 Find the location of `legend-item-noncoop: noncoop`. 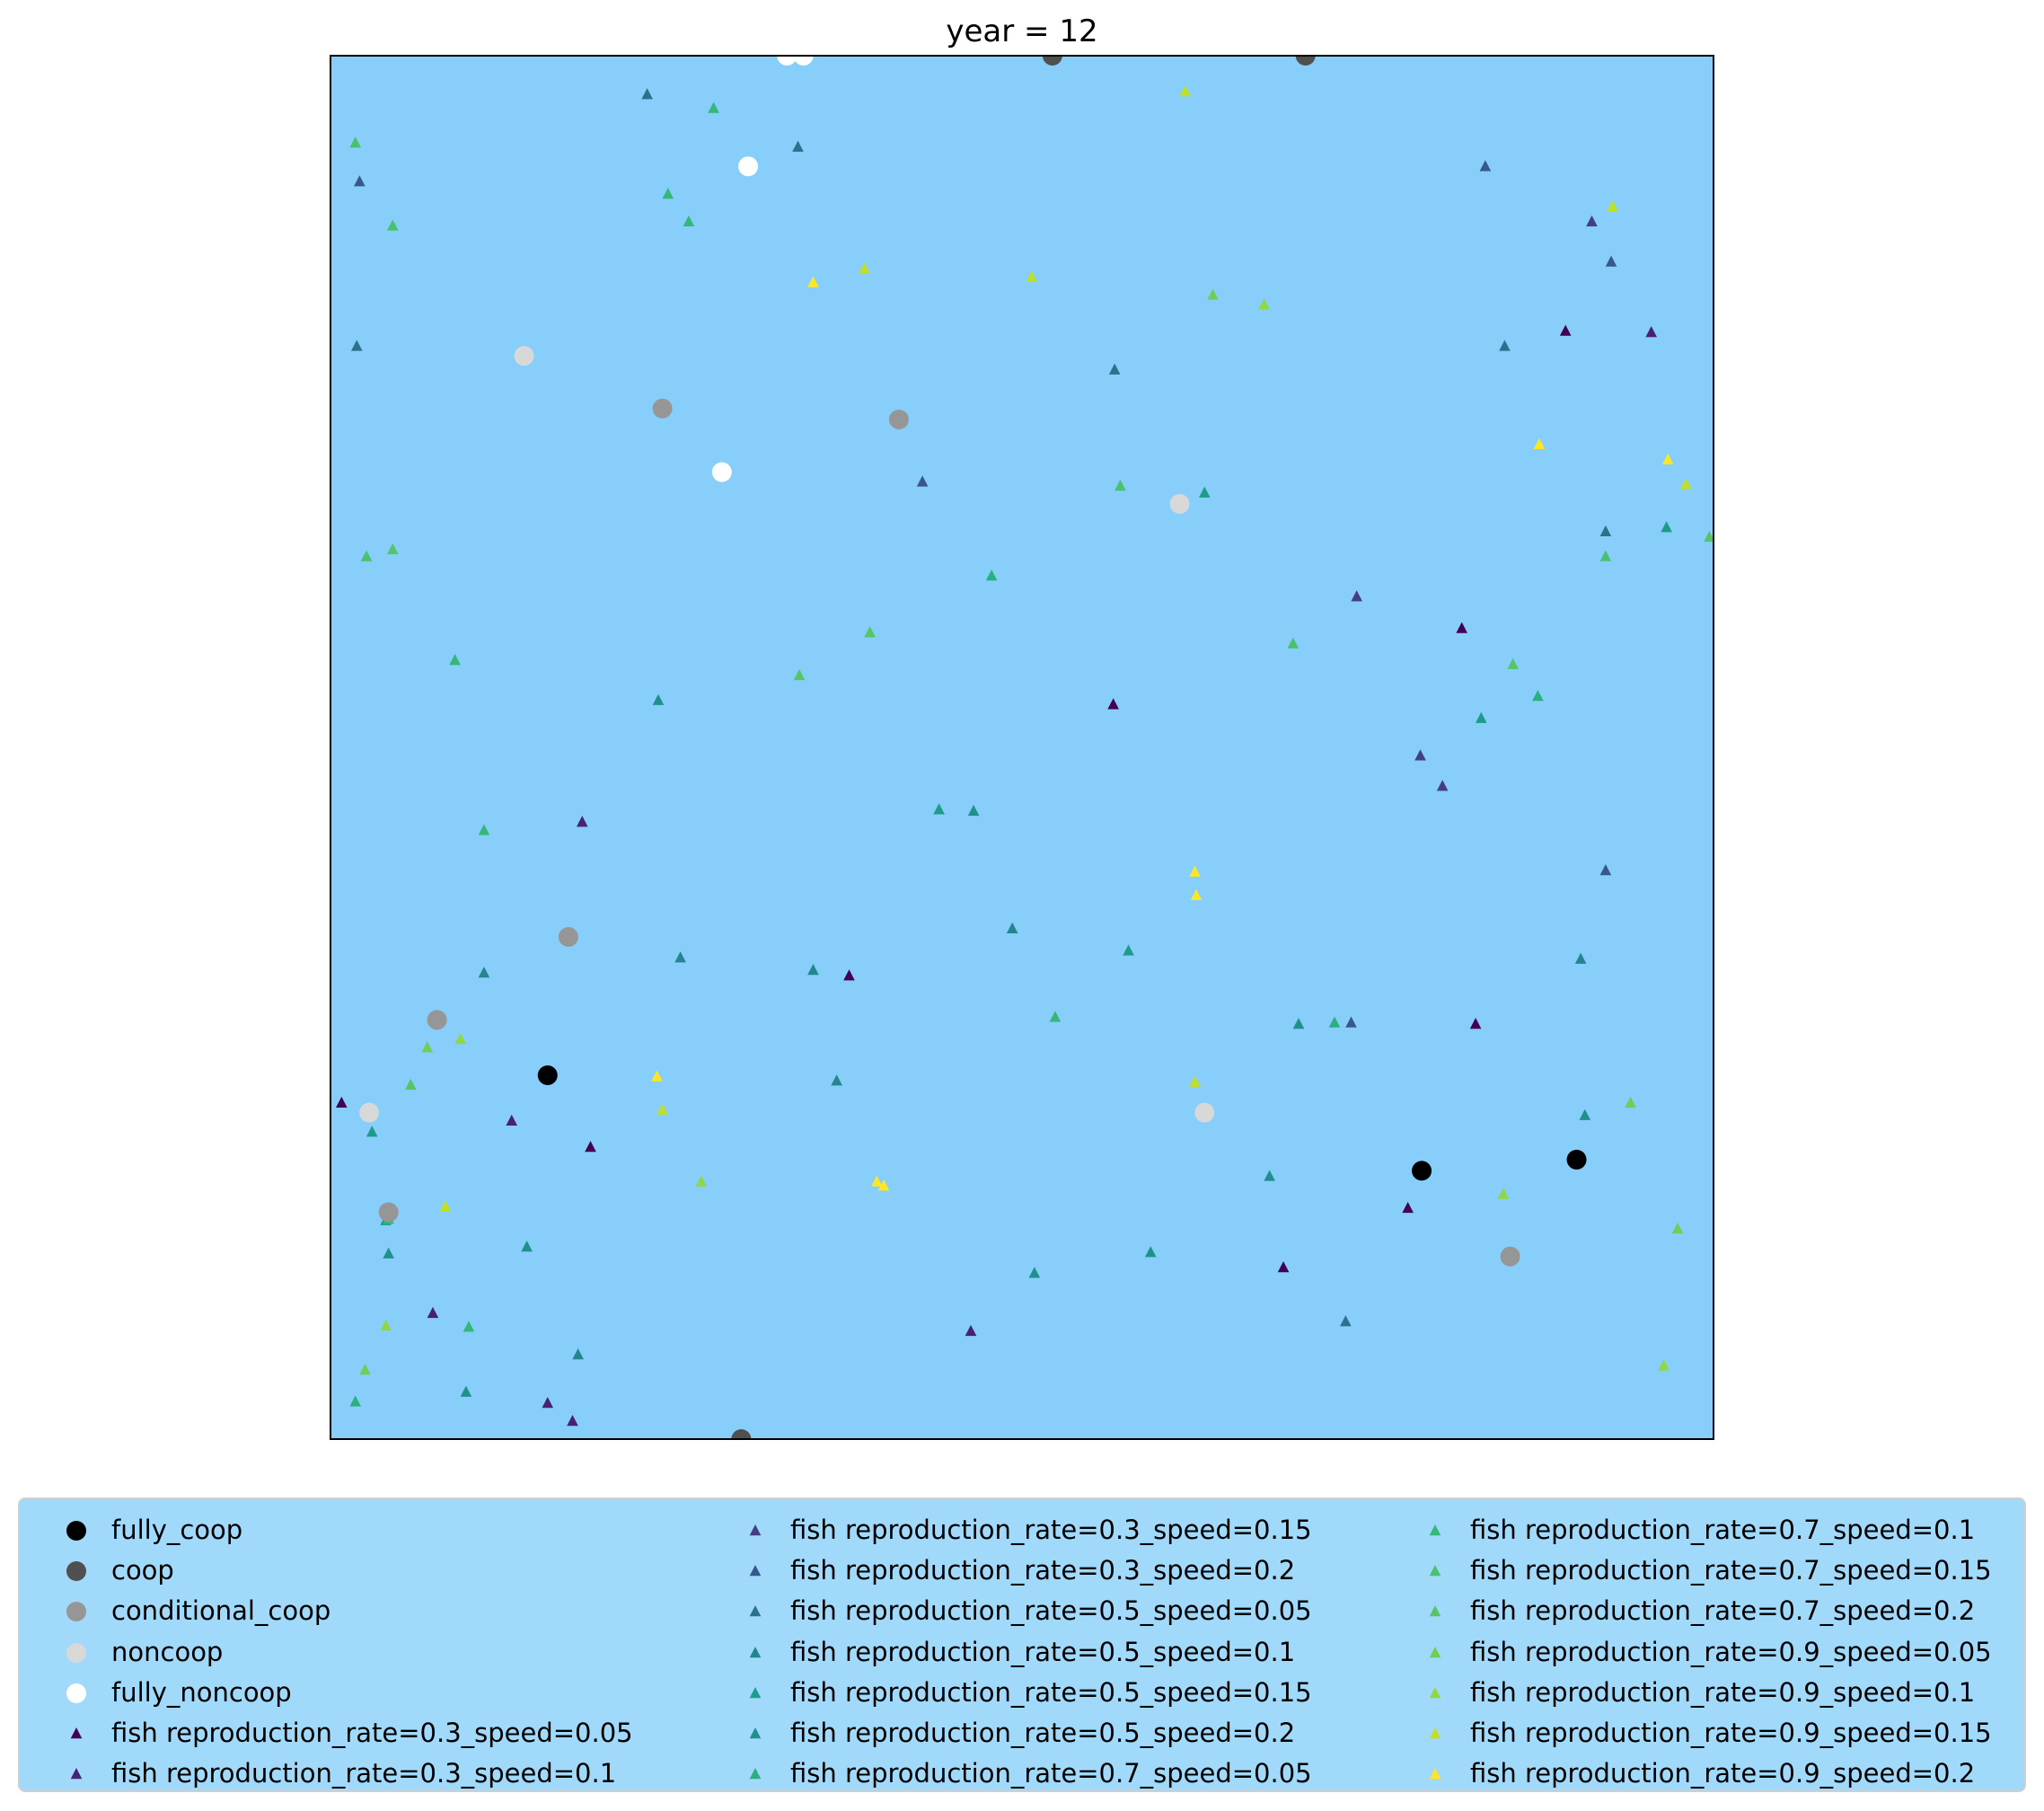

legend-item-noncoop: noncoop is located at coordinates (130, 1652).